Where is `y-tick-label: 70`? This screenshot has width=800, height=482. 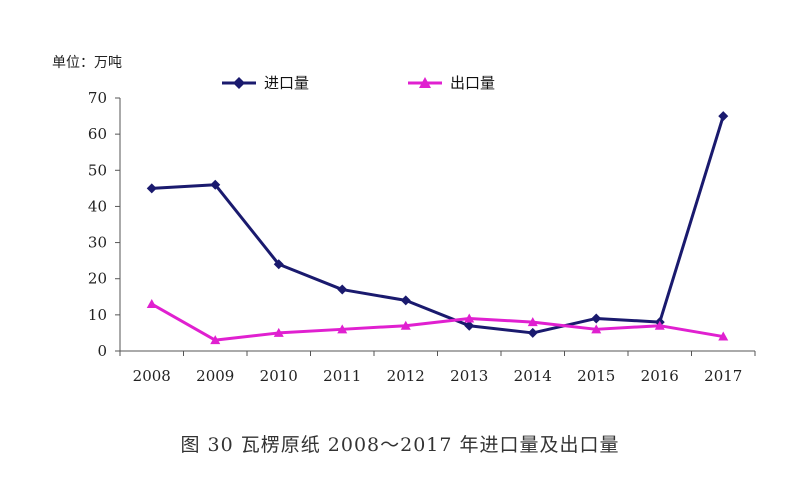
y-tick-label: 70 is located at coordinates (97, 98).